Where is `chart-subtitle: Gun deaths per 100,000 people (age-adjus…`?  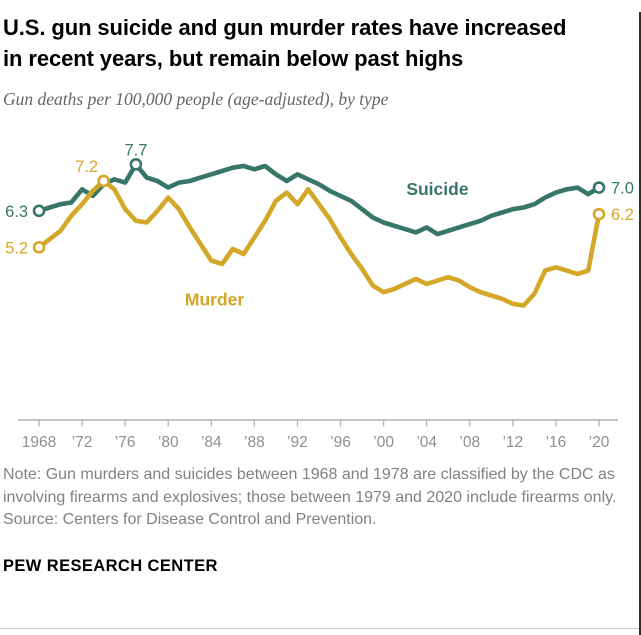
chart-subtitle: Gun deaths per 100,000 people (age-adjus… is located at coordinates (196, 99).